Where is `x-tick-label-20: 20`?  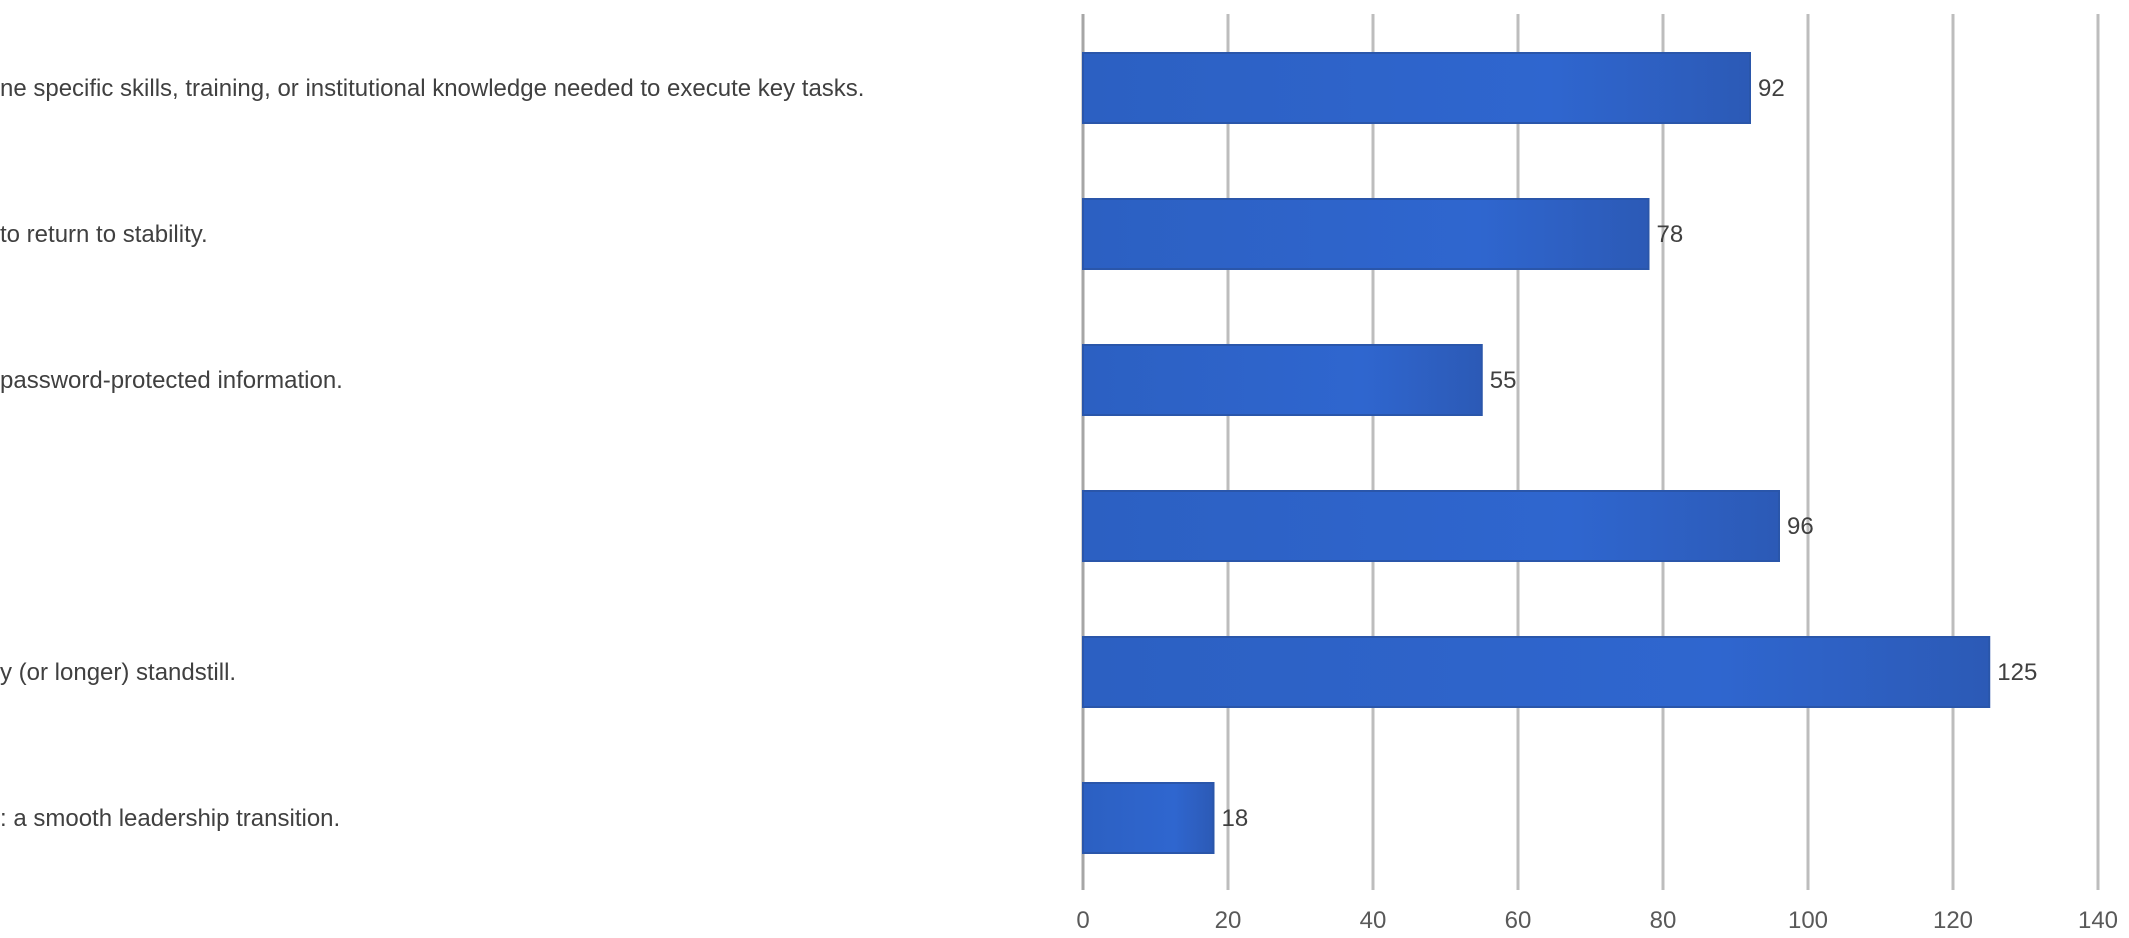
x-tick-label-20: 20 is located at coordinates (1228, 920).